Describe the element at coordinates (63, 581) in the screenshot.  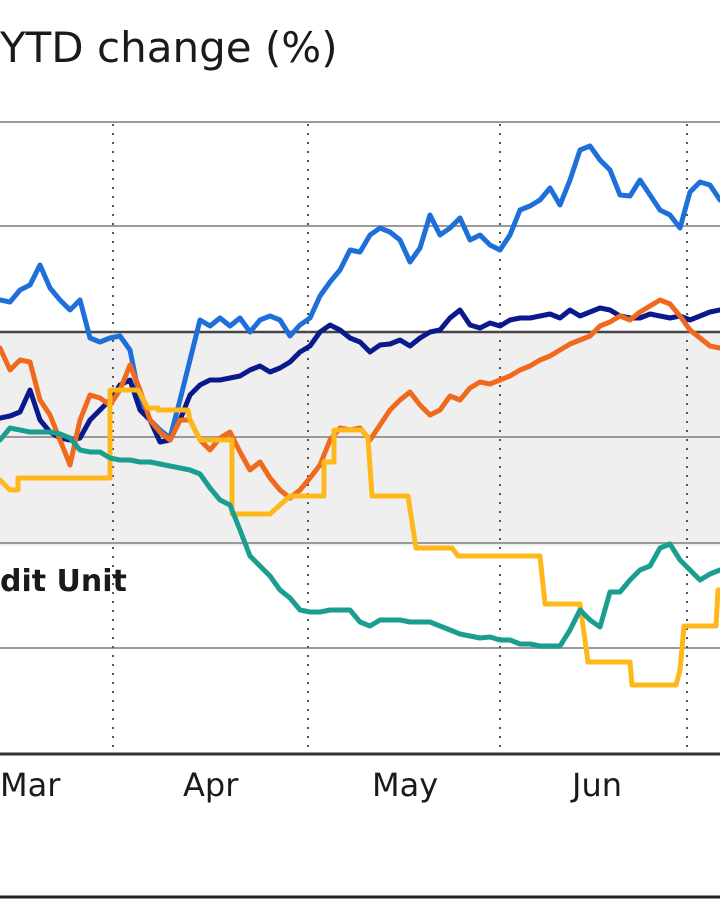
I see `series-annotation: dit Unit` at that location.